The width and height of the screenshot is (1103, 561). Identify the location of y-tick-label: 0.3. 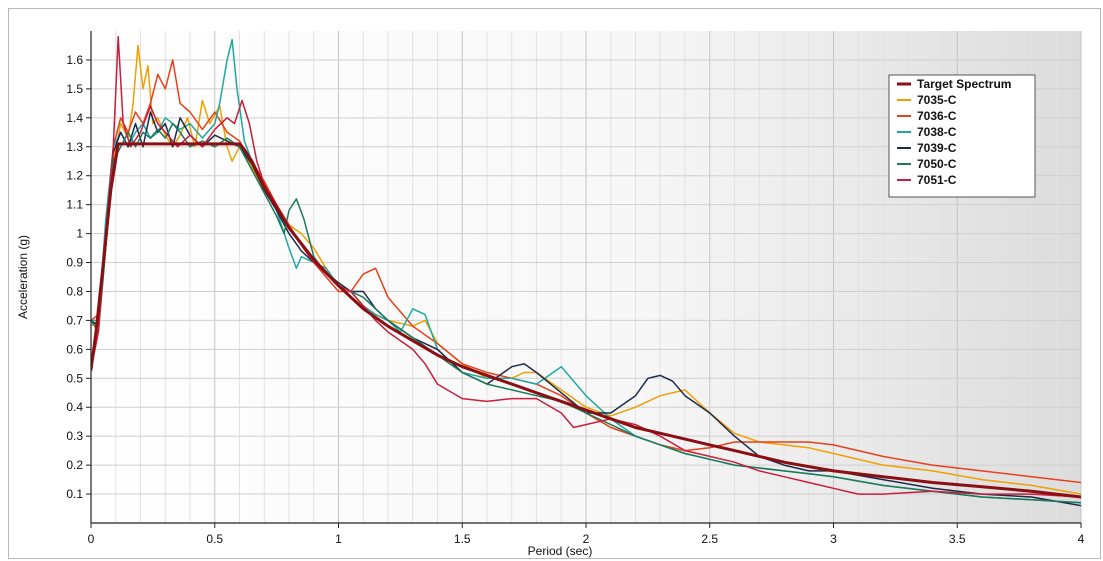
(74, 436).